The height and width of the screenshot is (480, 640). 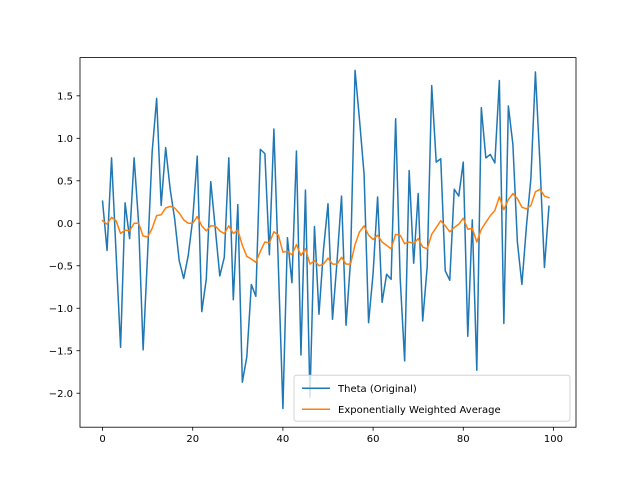 I want to click on x-tick-label: 20, so click(x=192, y=439).